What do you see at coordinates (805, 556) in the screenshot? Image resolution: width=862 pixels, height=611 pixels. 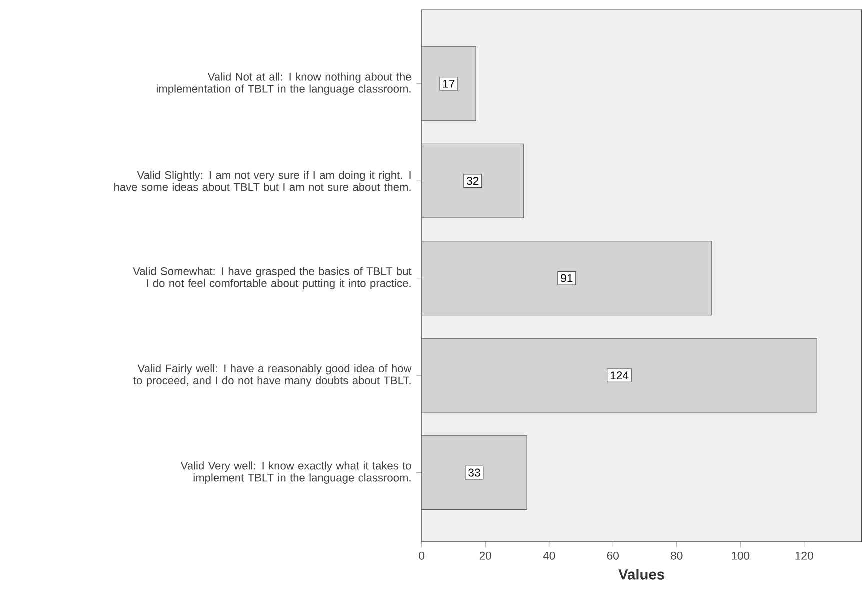 I see `x-tick-label: 120` at bounding box center [805, 556].